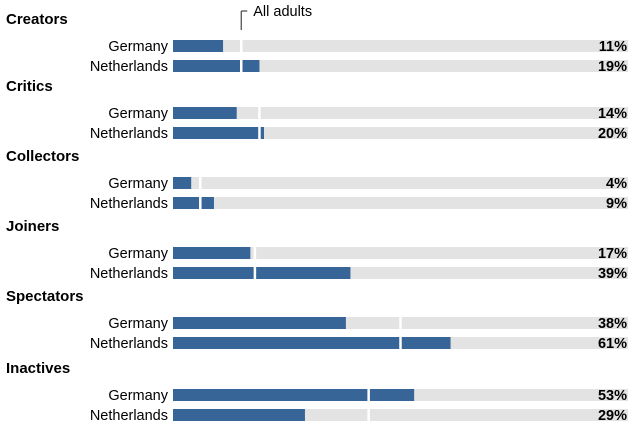  Describe the element at coordinates (138, 114) in the screenshot. I see `row-label-critics-germany: Germany` at that location.